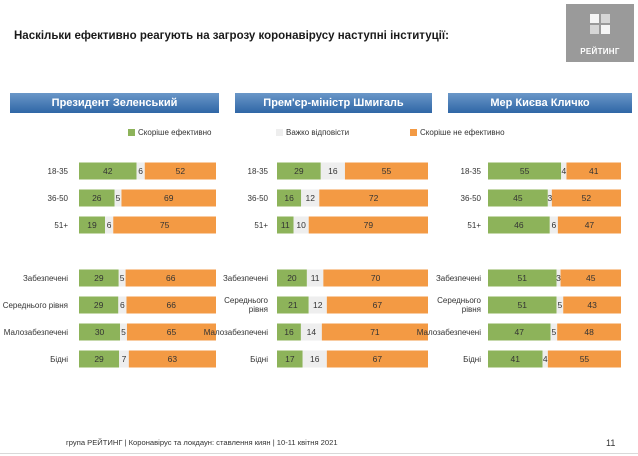  Describe the element at coordinates (131, 132) in the screenshot. I see `legend-swatch-effective` at that location.